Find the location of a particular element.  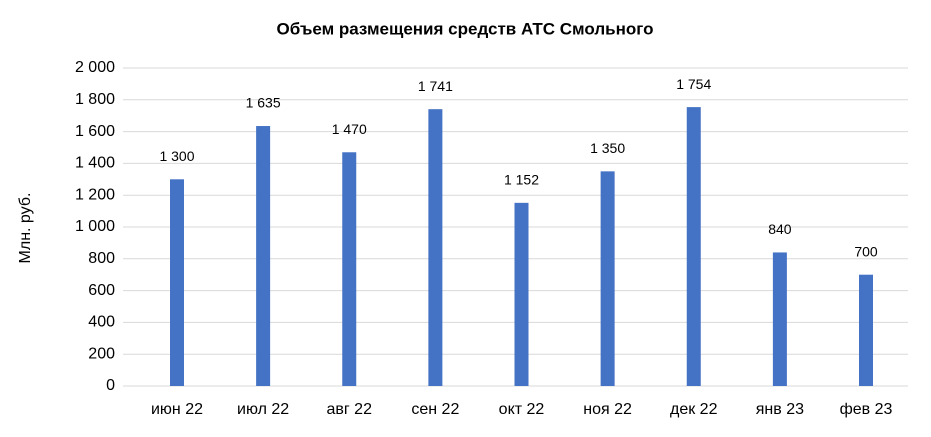

data-label: 1 754 is located at coordinates (693, 84).